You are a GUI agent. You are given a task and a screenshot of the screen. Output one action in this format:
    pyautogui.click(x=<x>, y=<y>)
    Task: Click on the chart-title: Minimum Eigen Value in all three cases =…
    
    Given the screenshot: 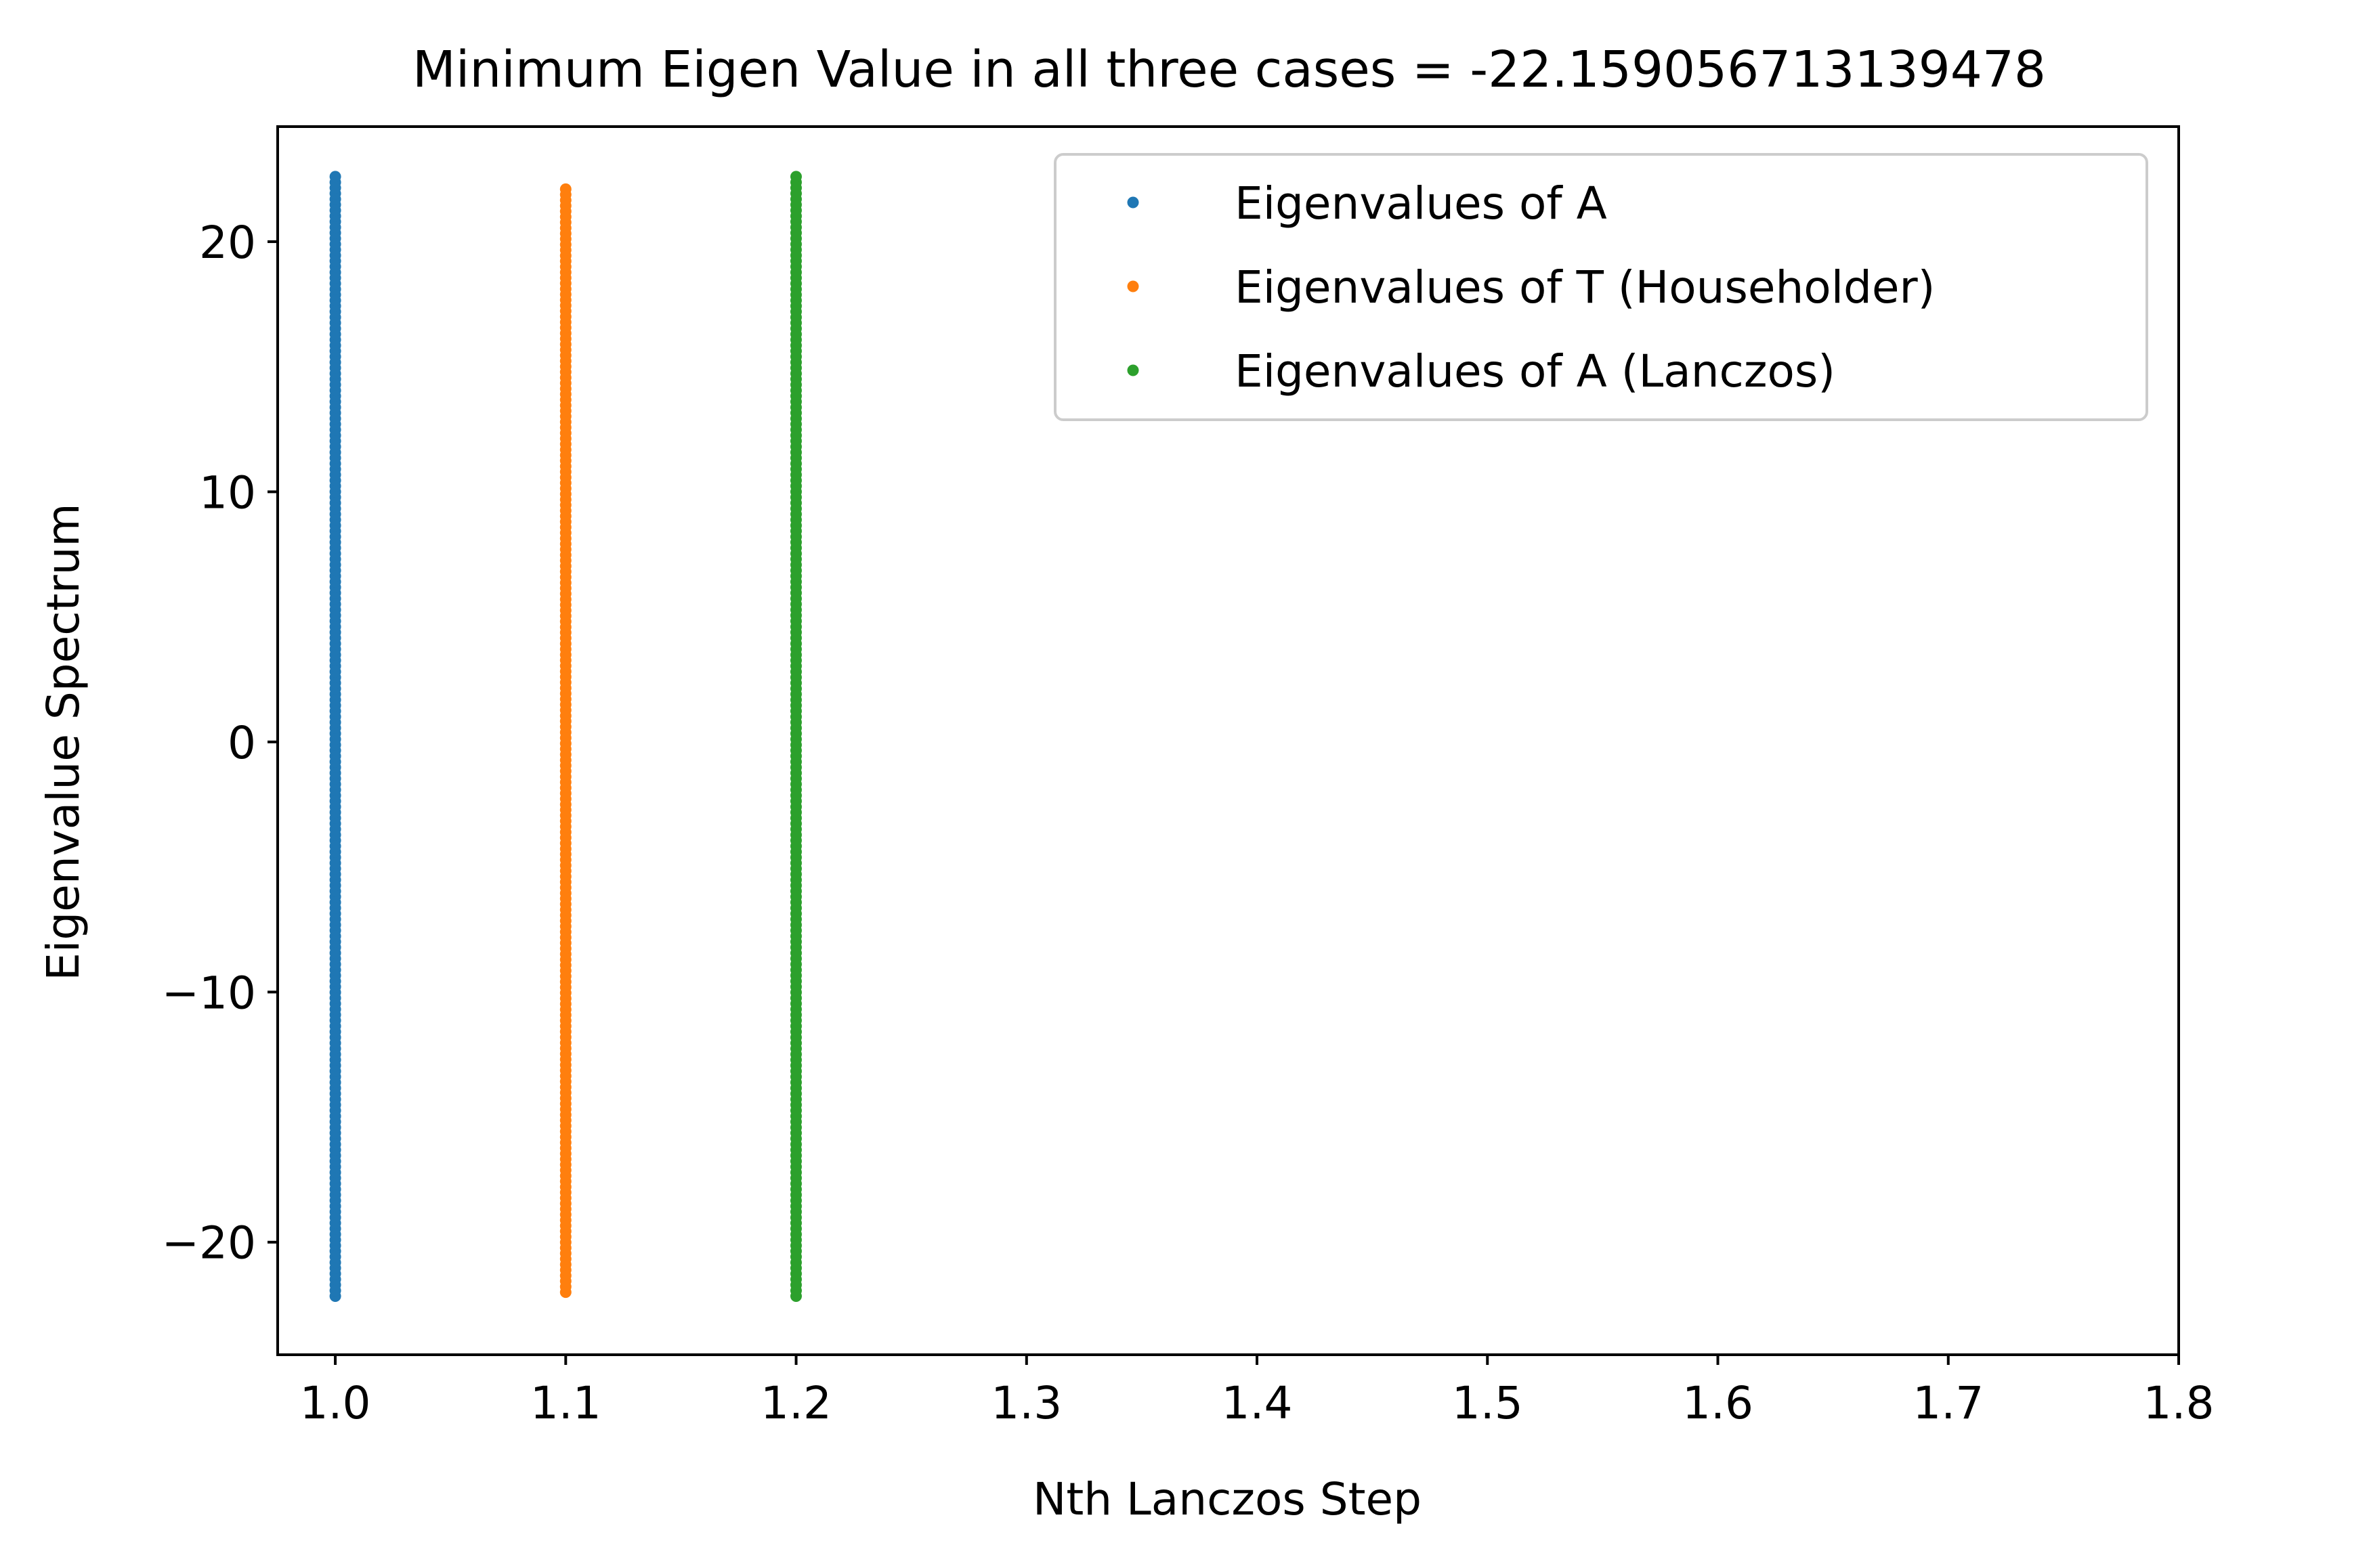 What is the action you would take?
    pyautogui.click(x=1229, y=70)
    